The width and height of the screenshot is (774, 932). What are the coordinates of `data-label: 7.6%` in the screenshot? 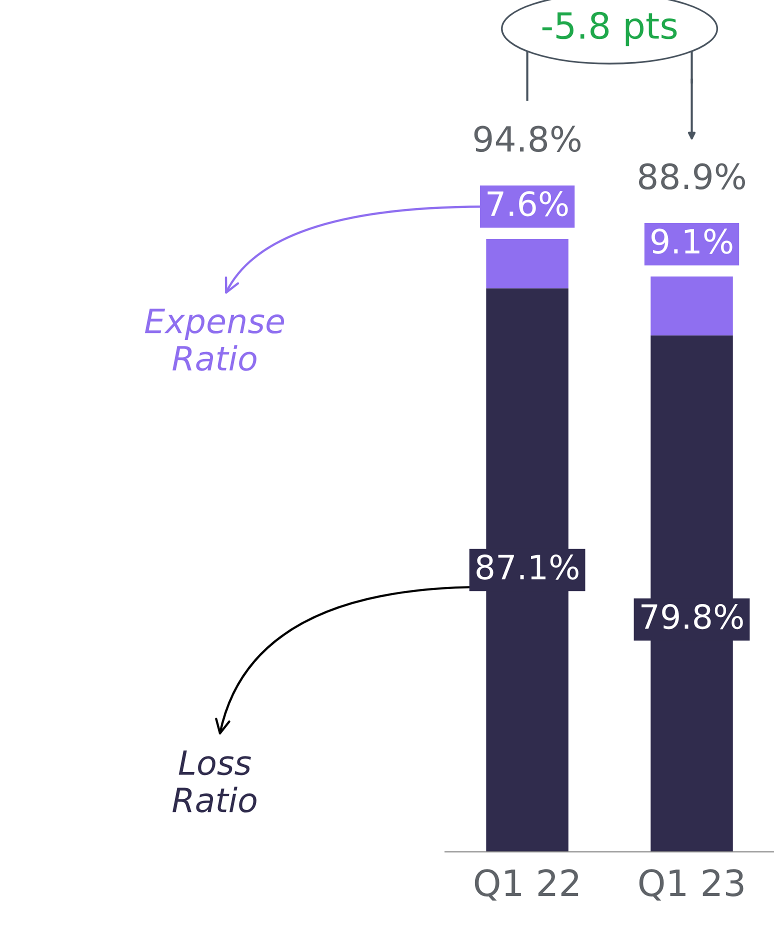 It's located at (528, 203).